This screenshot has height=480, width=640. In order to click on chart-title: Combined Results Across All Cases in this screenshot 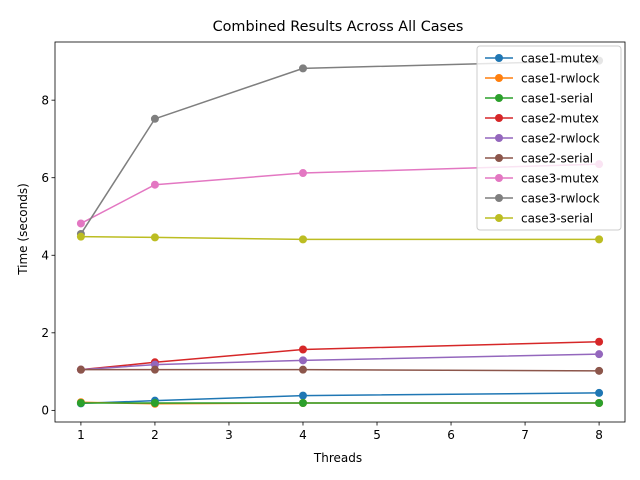, I will do `click(338, 27)`.